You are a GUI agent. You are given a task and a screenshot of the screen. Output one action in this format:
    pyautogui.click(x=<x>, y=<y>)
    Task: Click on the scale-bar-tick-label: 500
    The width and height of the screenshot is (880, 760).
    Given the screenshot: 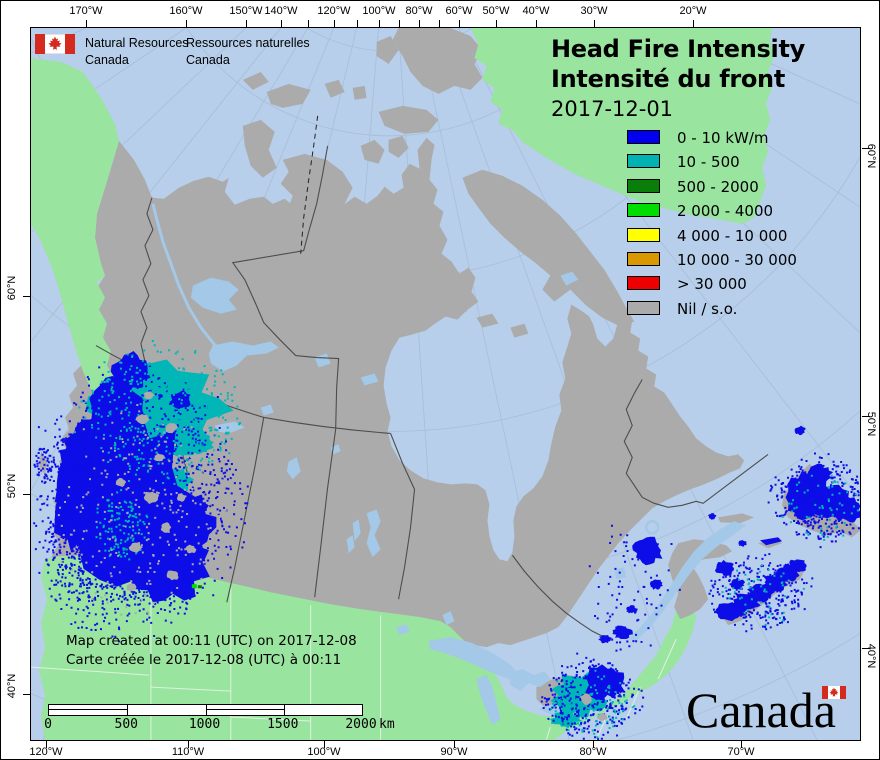 What is the action you would take?
    pyautogui.click(x=126, y=724)
    